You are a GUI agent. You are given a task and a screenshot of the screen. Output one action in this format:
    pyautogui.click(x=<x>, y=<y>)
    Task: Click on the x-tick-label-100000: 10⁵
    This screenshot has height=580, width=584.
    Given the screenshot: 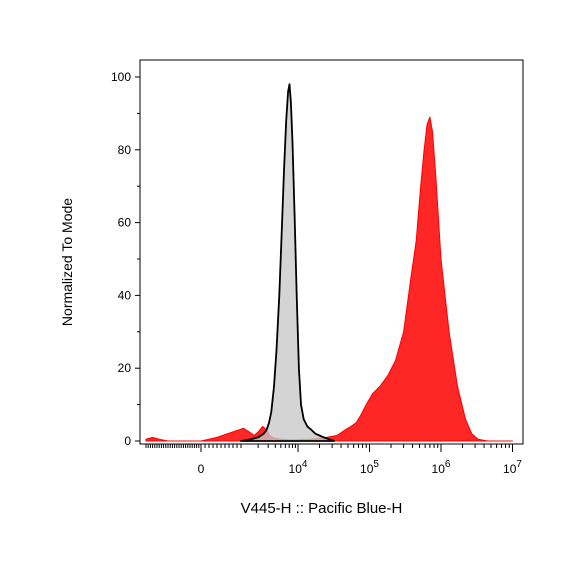 What is the action you would take?
    pyautogui.click(x=369, y=467)
    